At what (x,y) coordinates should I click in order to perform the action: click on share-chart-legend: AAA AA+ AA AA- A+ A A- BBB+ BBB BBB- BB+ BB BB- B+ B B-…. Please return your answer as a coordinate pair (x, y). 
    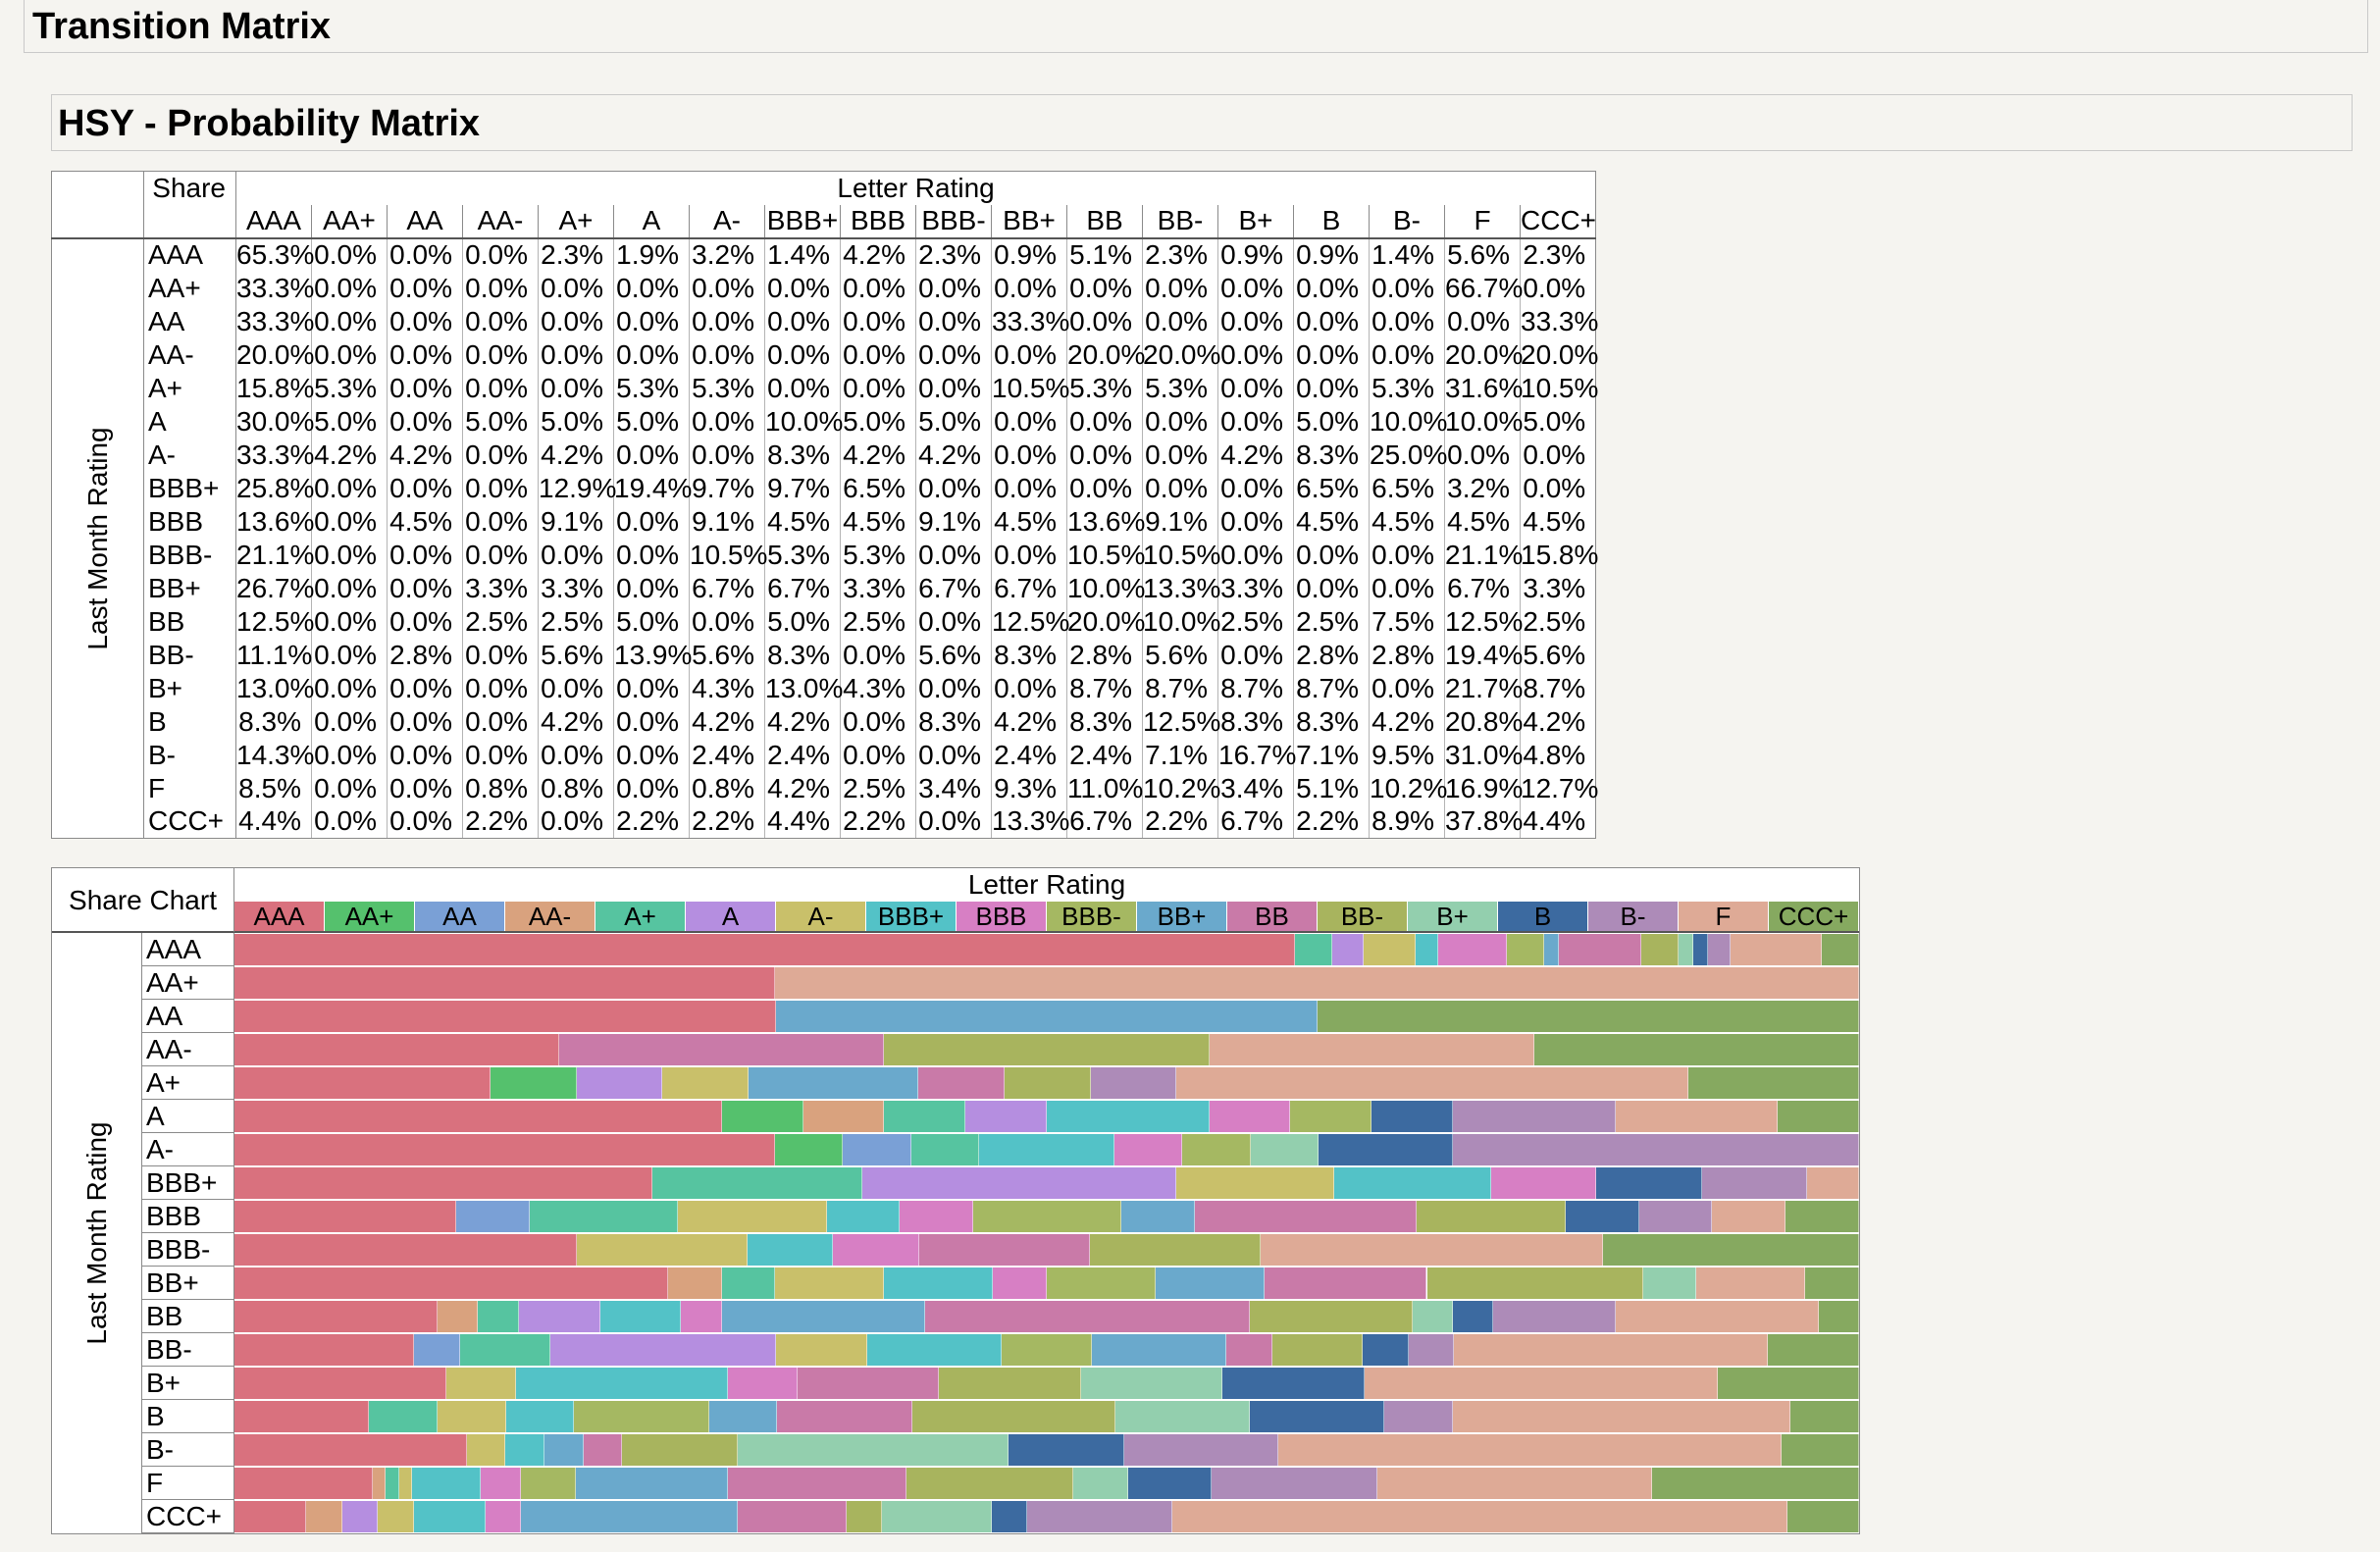
    Looking at the image, I should click on (1046, 917).